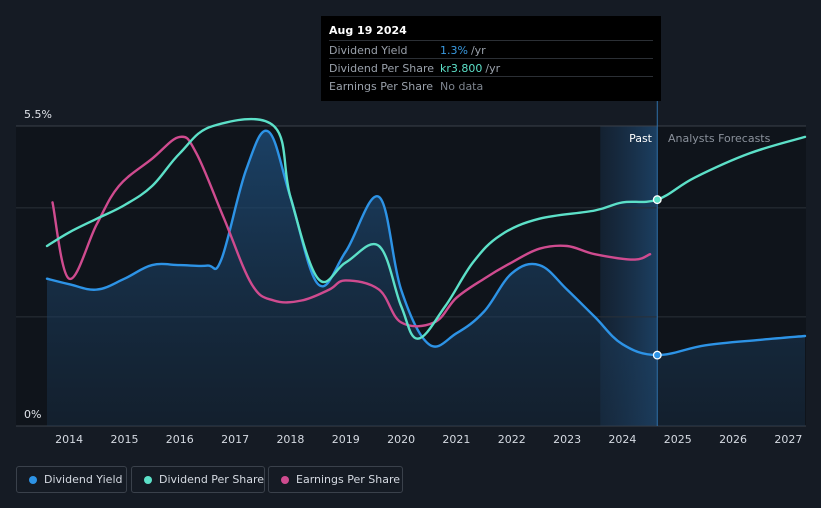 Image resolution: width=821 pixels, height=508 pixels. What do you see at coordinates (235, 439) in the screenshot?
I see `x-tick-label: 2017` at bounding box center [235, 439].